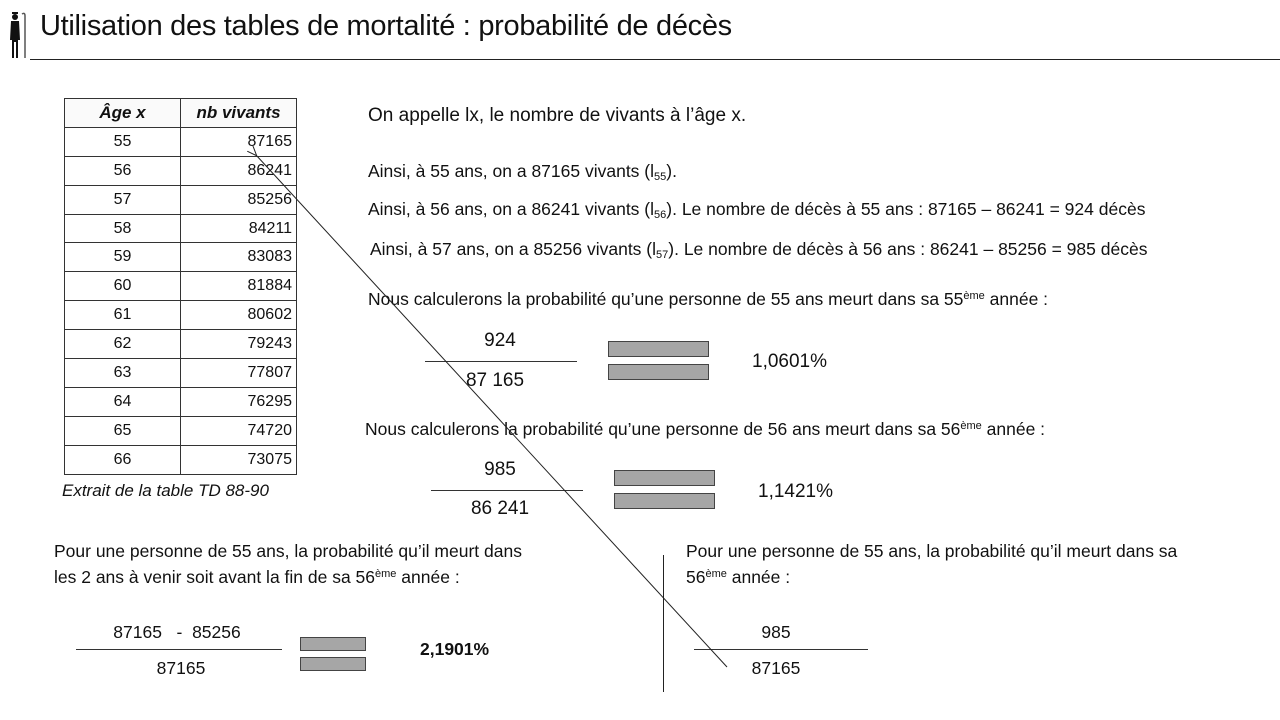 The width and height of the screenshot is (1280, 720). What do you see at coordinates (671, 171) in the screenshot?
I see `intro-line-after: ).` at bounding box center [671, 171].